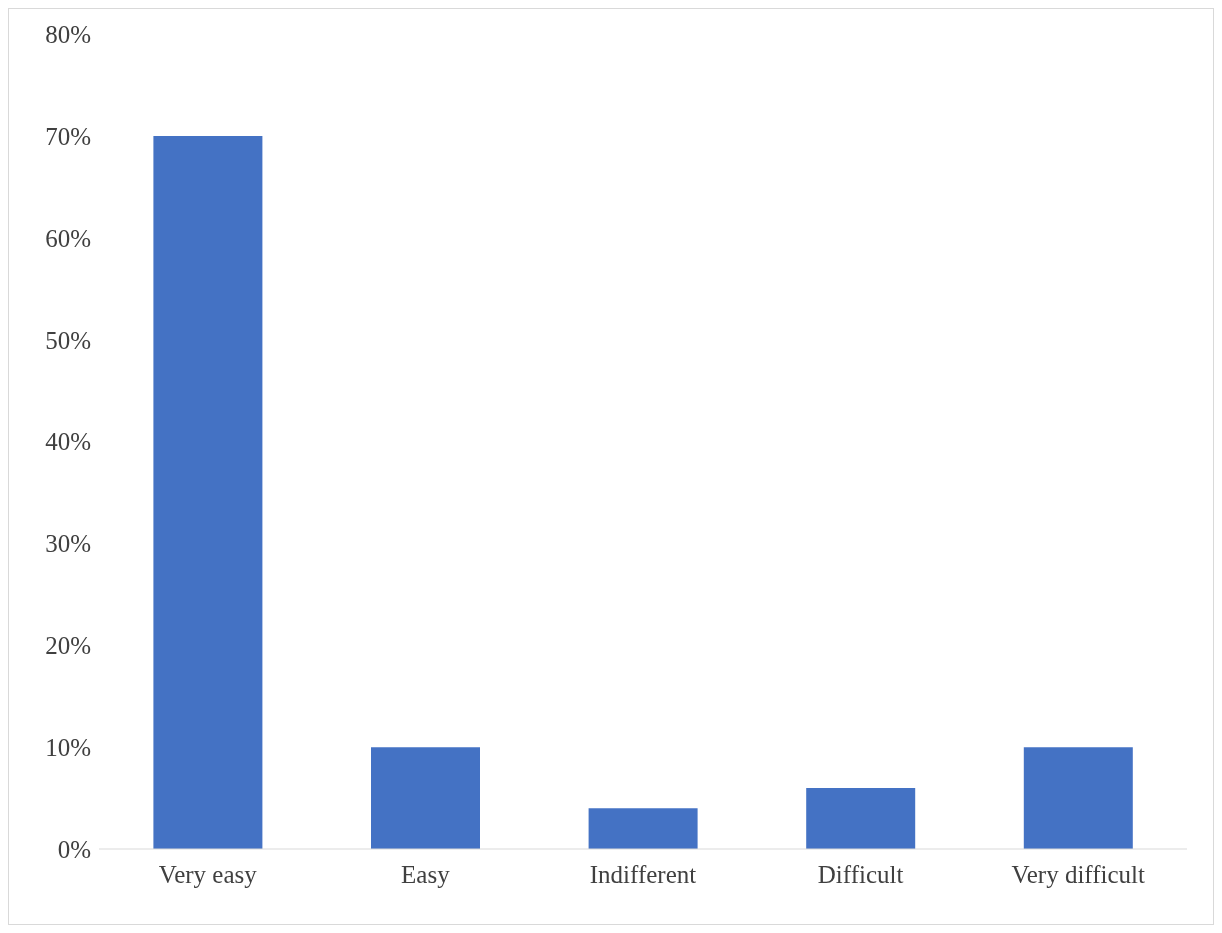 The width and height of the screenshot is (1222, 933). I want to click on y-tick-label: 70%, so click(68, 136).